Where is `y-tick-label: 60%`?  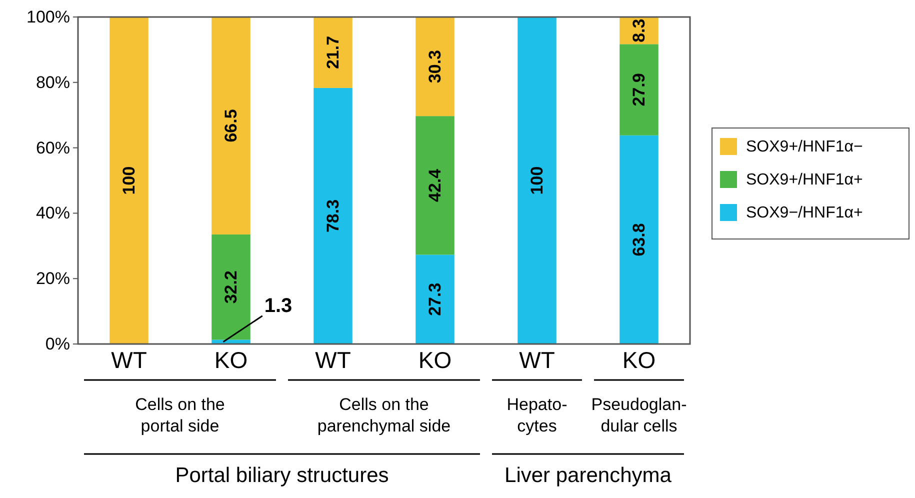 y-tick-label: 60% is located at coordinates (53, 148).